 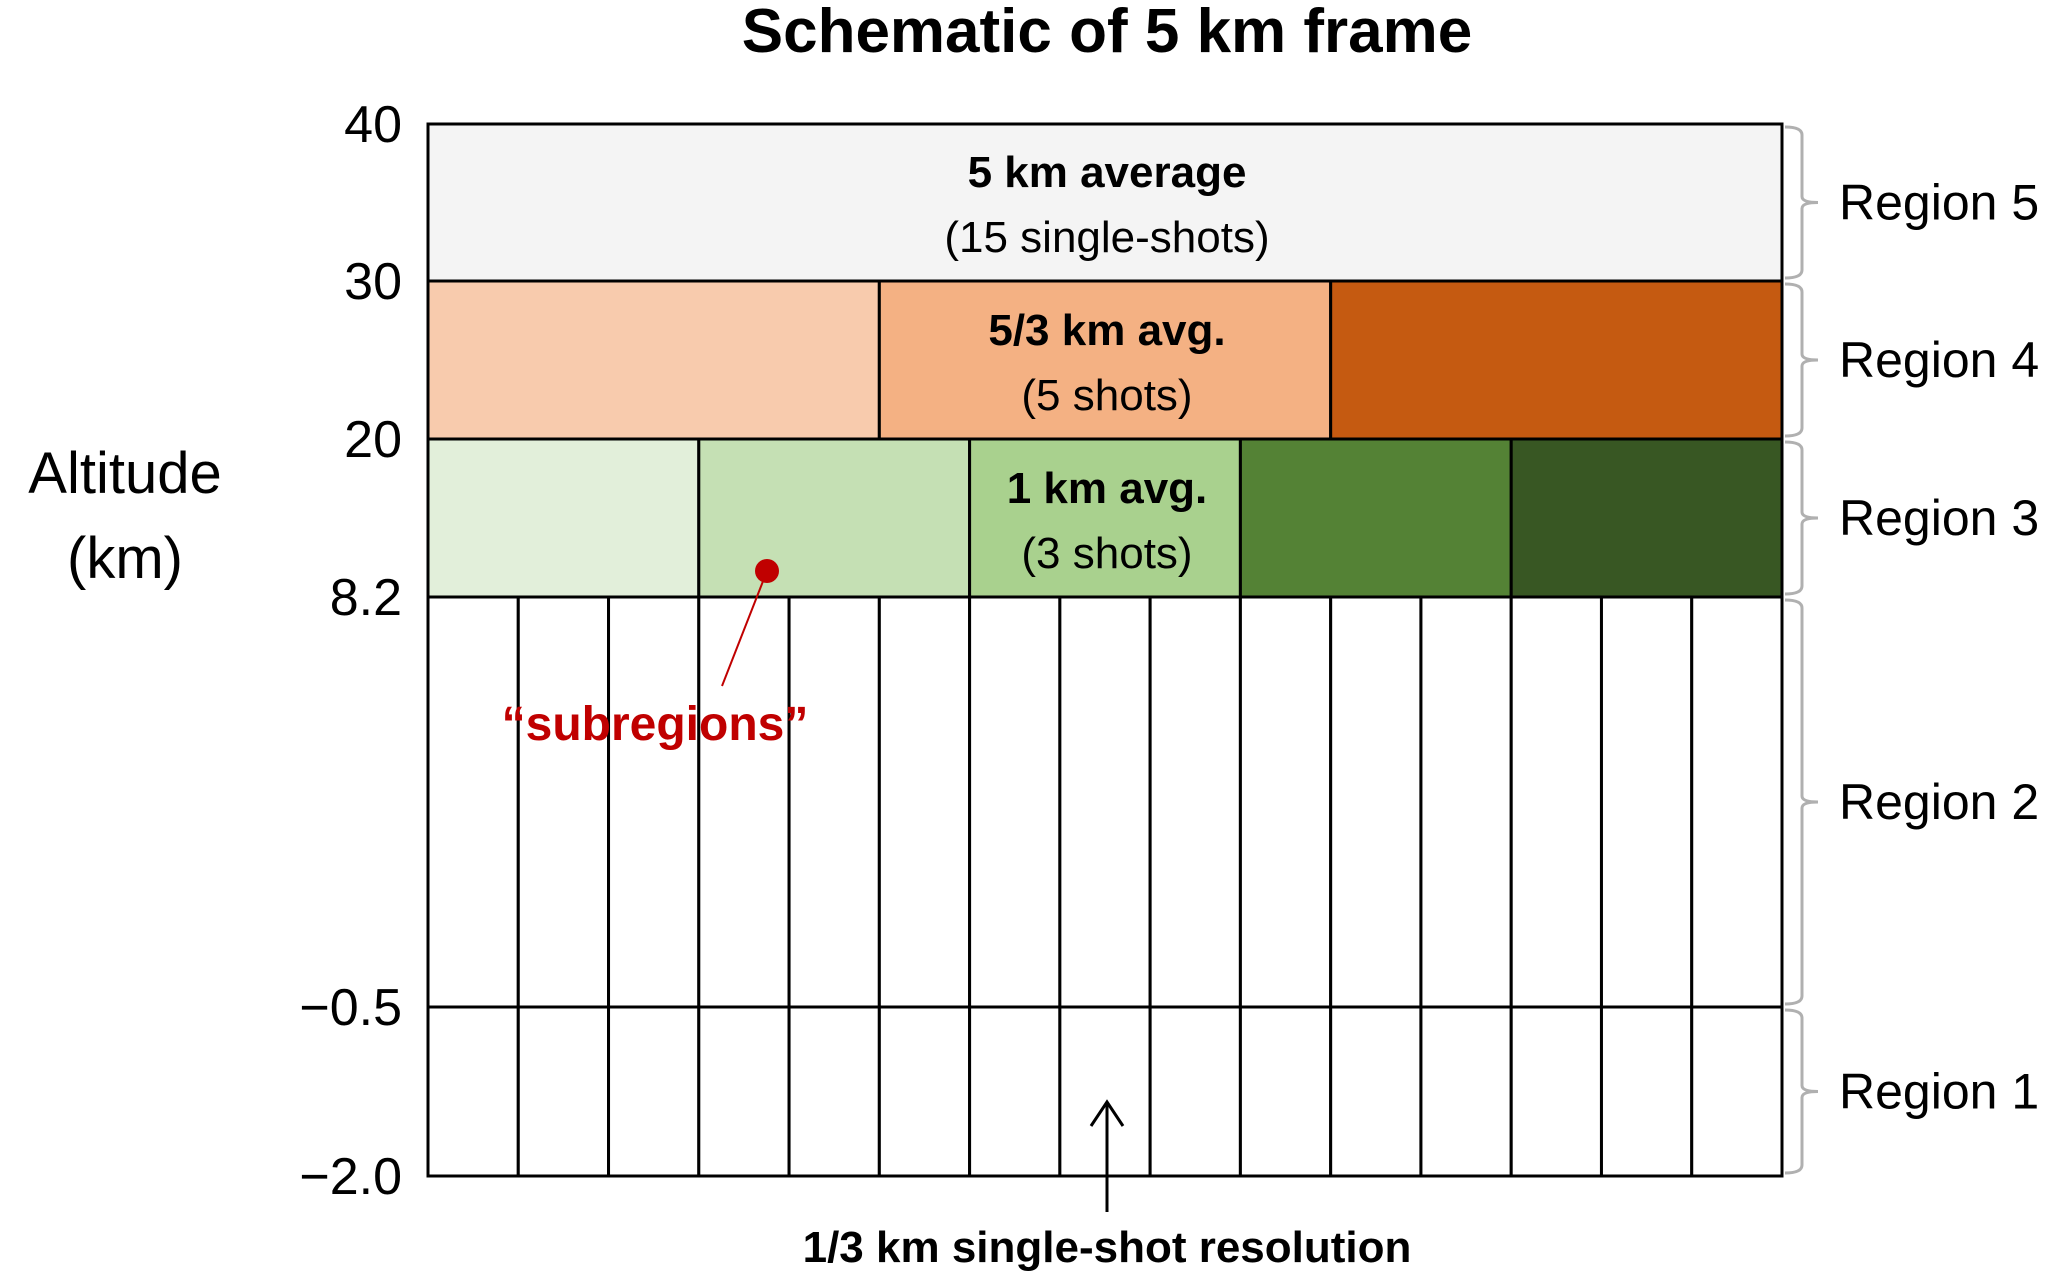 I want to click on single-shot-label: 1/3 km single-shot resolution, so click(x=1107, y=1247).